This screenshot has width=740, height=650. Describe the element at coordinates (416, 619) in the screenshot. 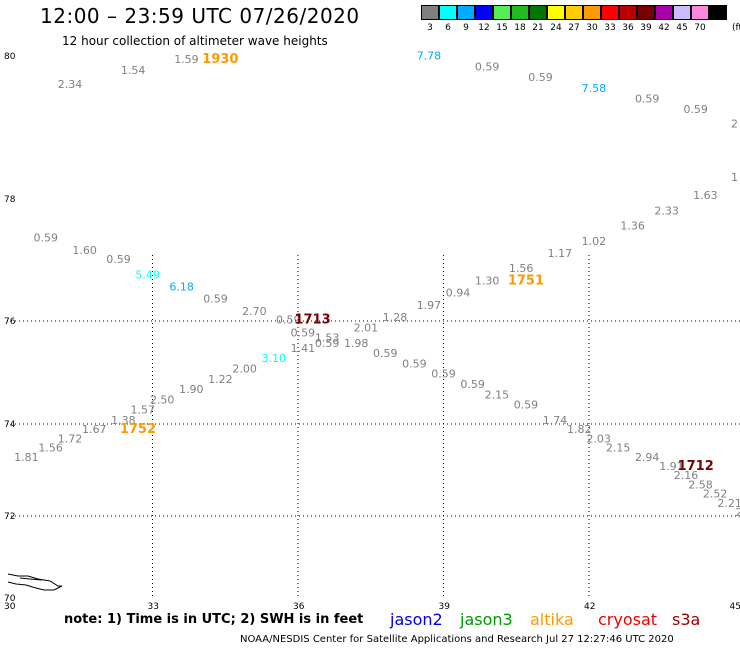

I see `satellite-legend-jason2: jason2` at that location.